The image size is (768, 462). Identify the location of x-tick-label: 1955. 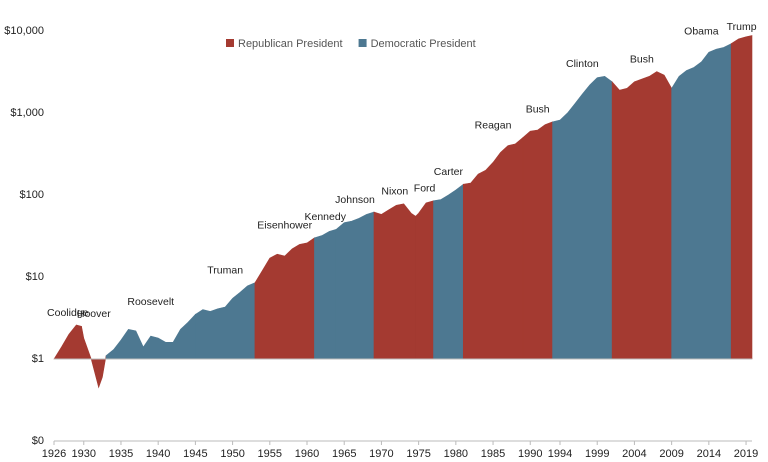
(270, 454).